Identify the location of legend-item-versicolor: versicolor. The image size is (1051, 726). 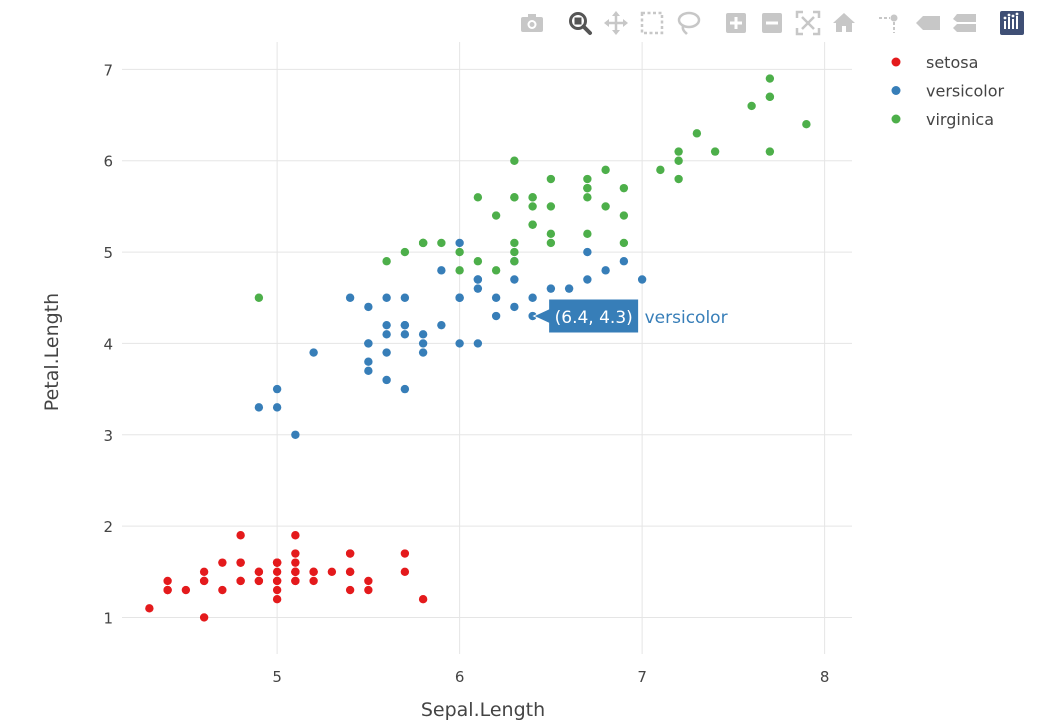
(948, 91).